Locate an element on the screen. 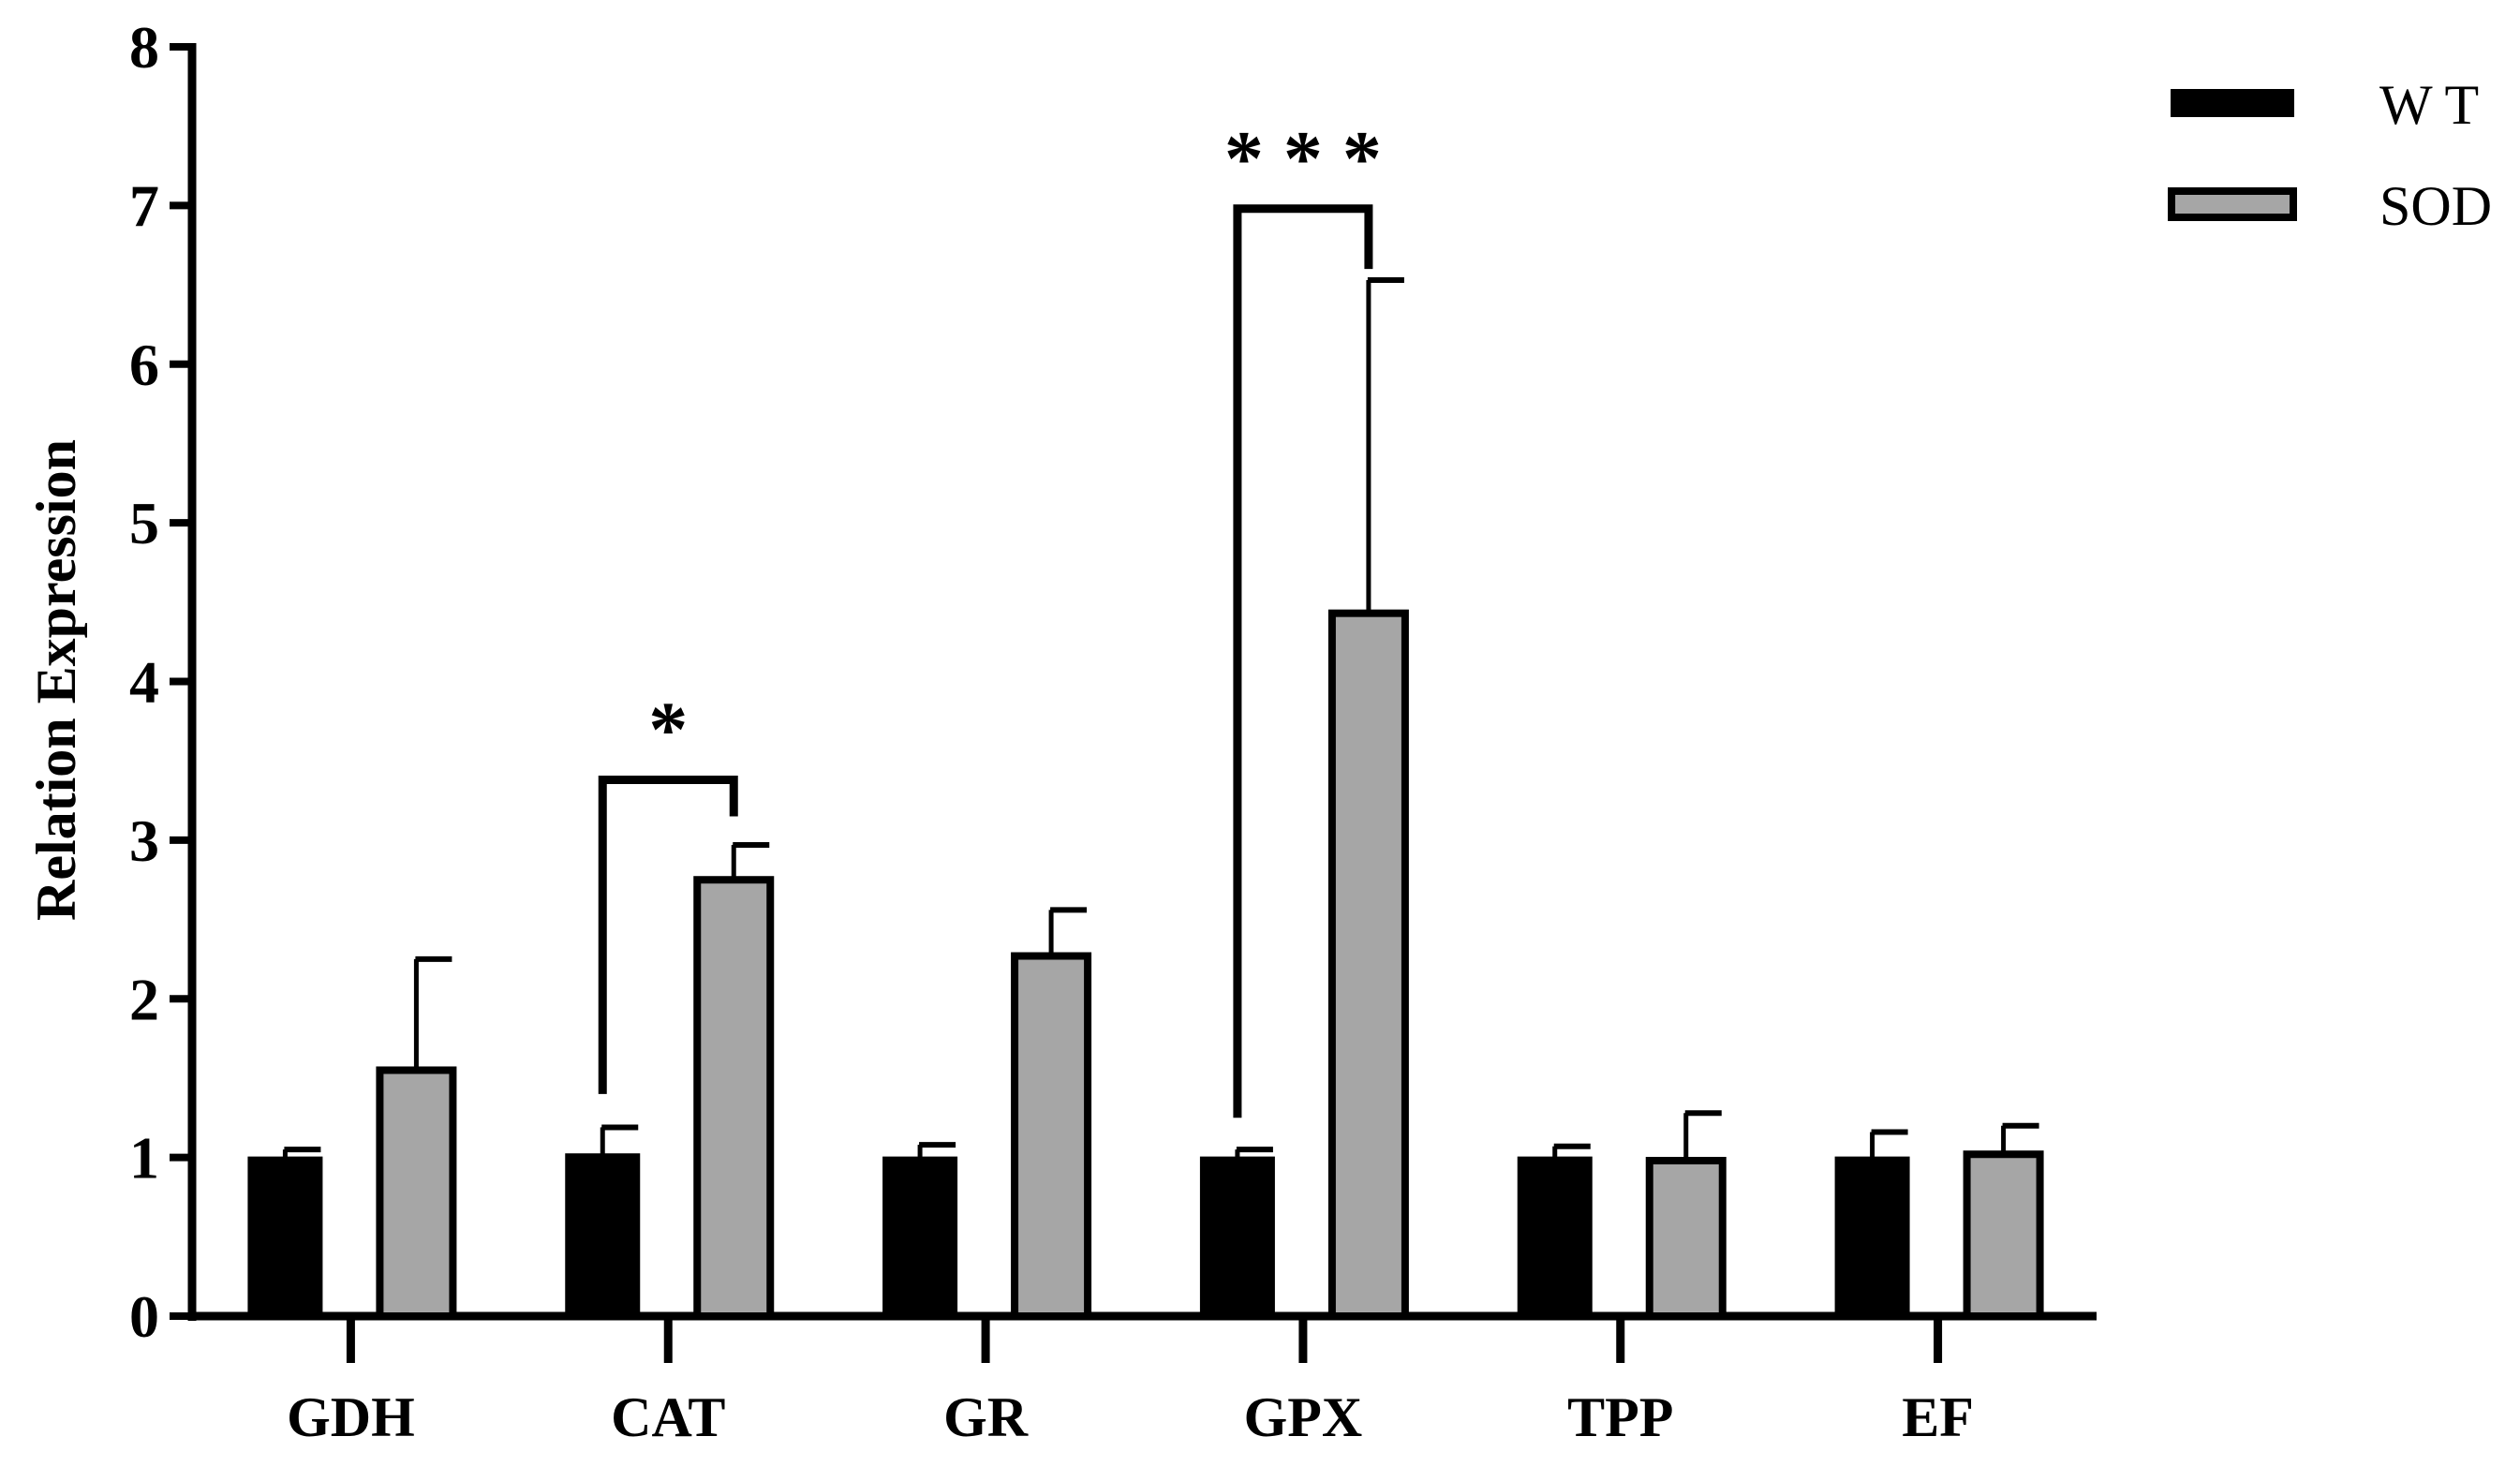 The image size is (2520, 1466). x-tick-label: EF is located at coordinates (1938, 1417).